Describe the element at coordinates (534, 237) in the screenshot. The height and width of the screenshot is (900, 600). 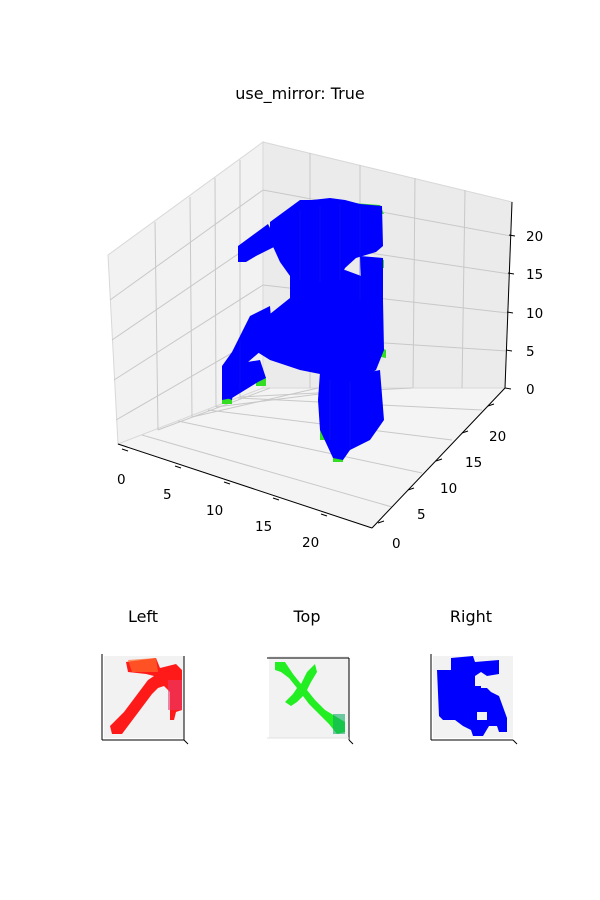
I see `z-tick-label: 20` at that location.